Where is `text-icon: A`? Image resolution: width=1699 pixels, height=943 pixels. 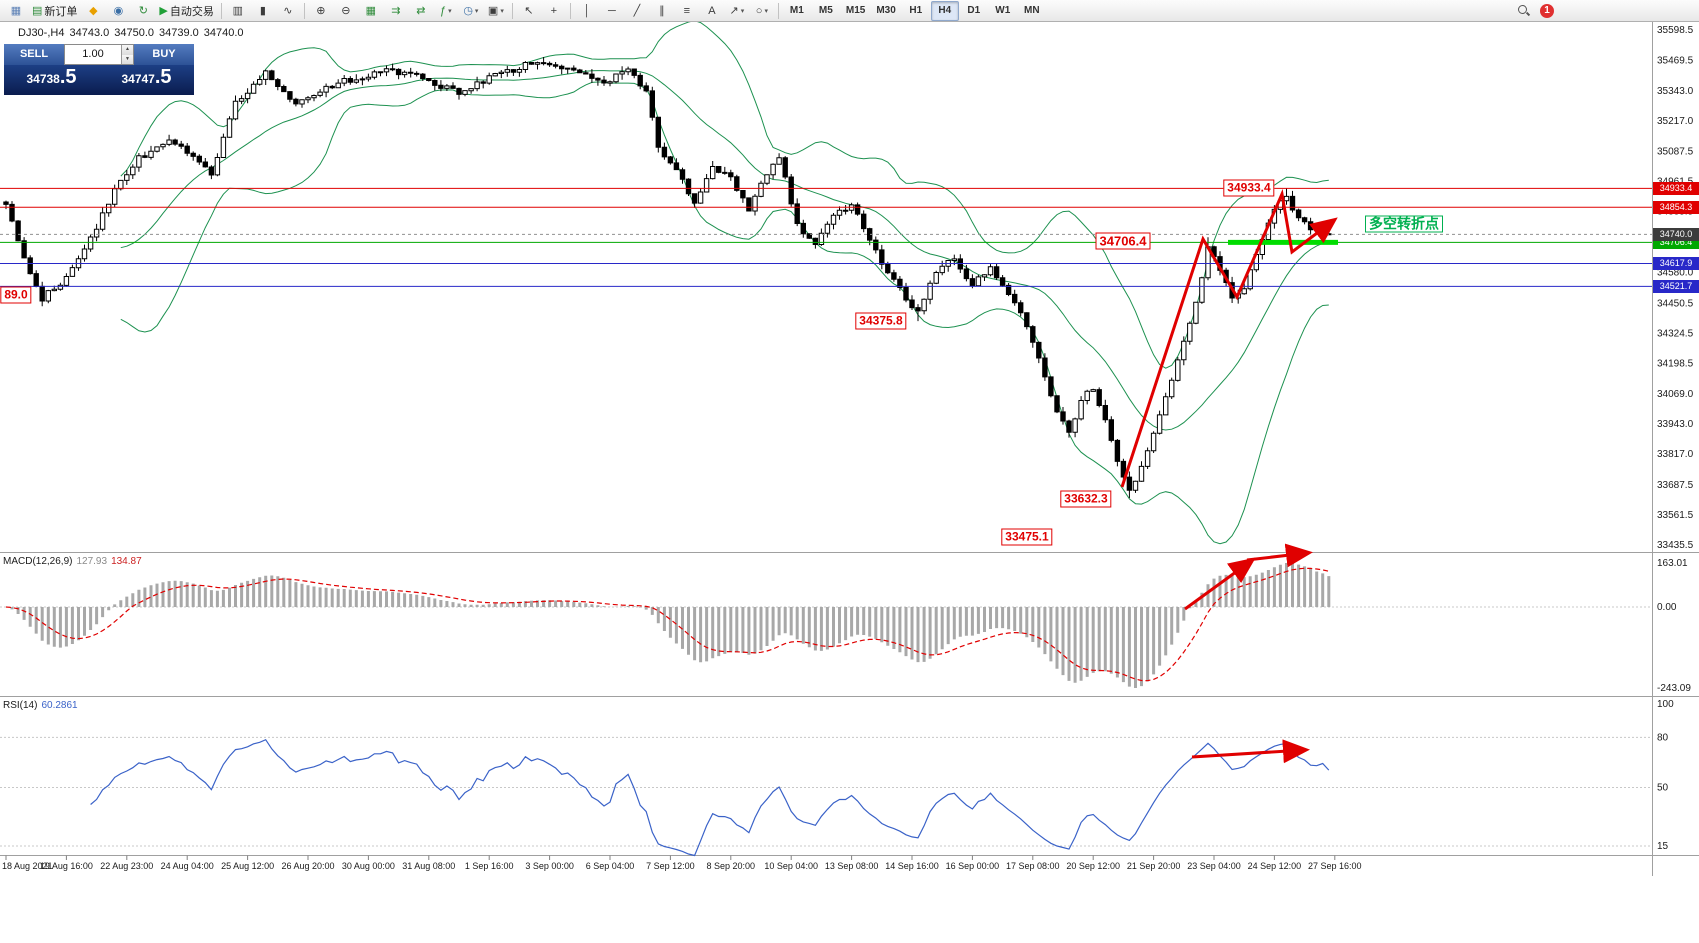
text-icon: A is located at coordinates (712, 10).